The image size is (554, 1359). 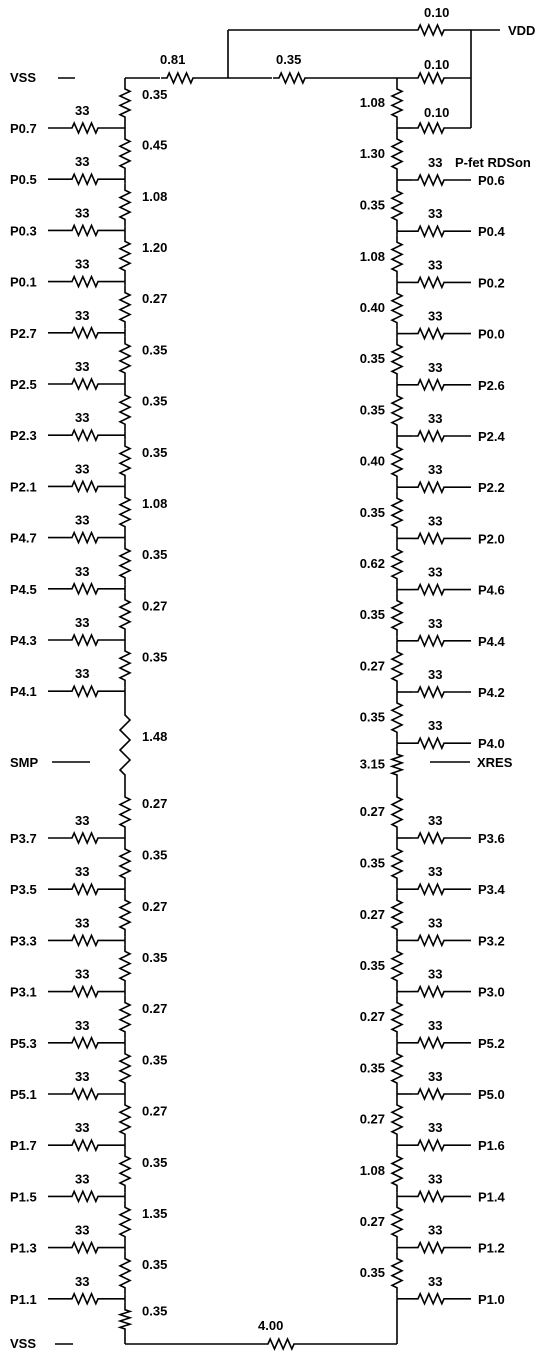 I want to click on left-pin-label: P1.3, so click(x=23, y=1248).